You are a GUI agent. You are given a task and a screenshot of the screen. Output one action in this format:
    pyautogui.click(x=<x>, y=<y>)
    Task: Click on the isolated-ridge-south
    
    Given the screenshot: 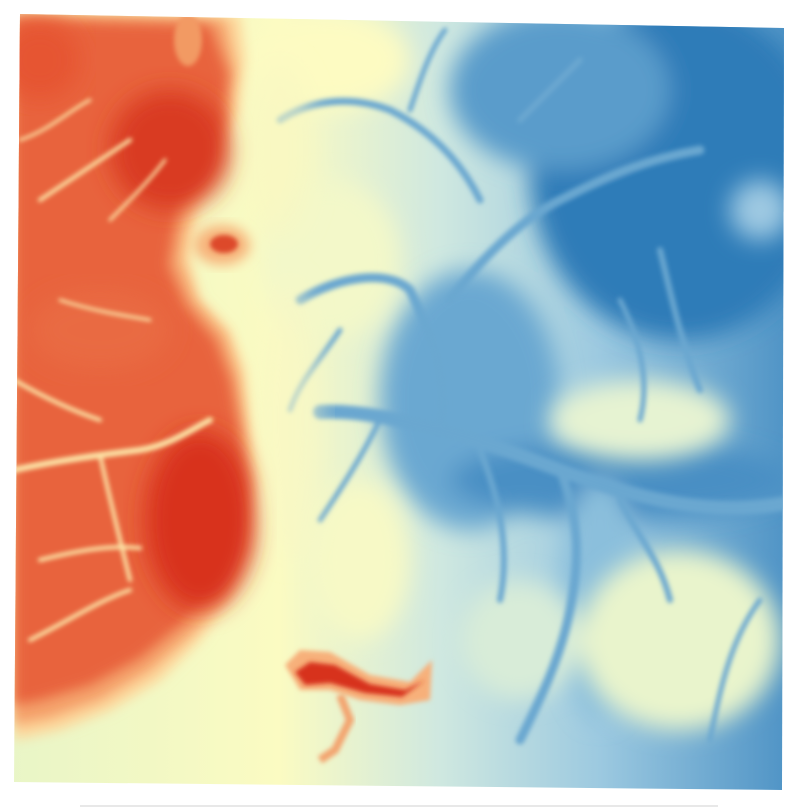 What is the action you would take?
    pyautogui.click(x=358, y=707)
    